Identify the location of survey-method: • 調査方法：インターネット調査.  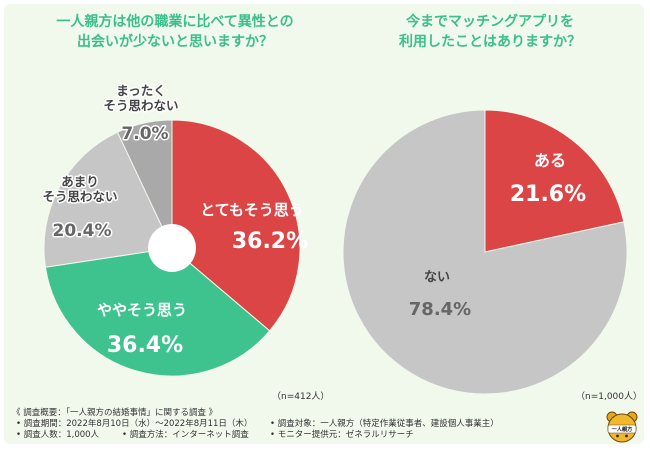
(185, 435).